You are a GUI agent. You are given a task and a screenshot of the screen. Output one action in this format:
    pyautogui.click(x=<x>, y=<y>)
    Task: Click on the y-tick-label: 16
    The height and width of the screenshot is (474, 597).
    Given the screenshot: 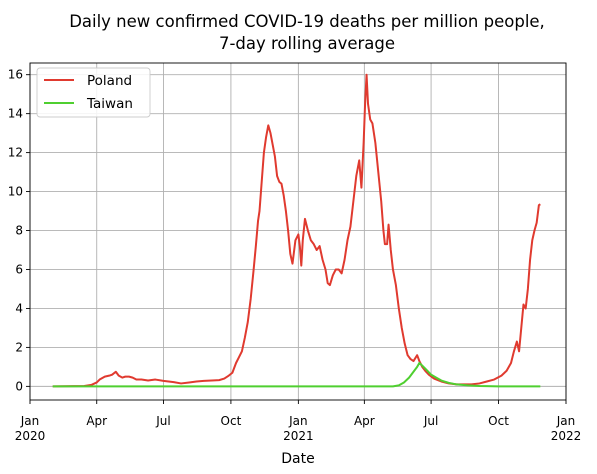 What is the action you would take?
    pyautogui.click(x=15, y=75)
    